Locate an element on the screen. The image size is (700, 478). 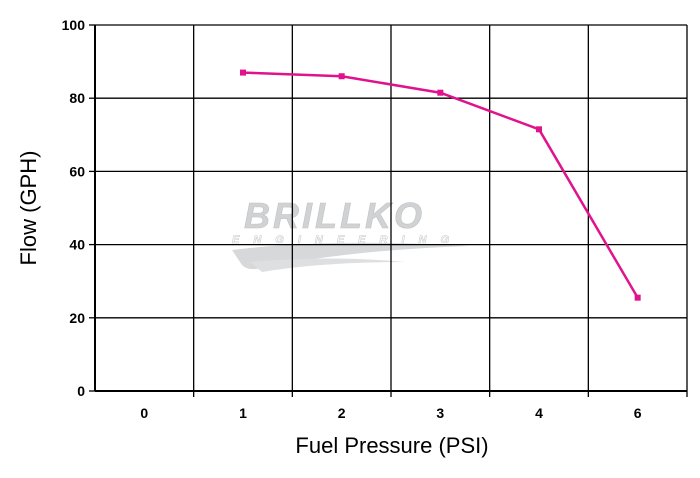
x-tick-label: 1 is located at coordinates (243, 413).